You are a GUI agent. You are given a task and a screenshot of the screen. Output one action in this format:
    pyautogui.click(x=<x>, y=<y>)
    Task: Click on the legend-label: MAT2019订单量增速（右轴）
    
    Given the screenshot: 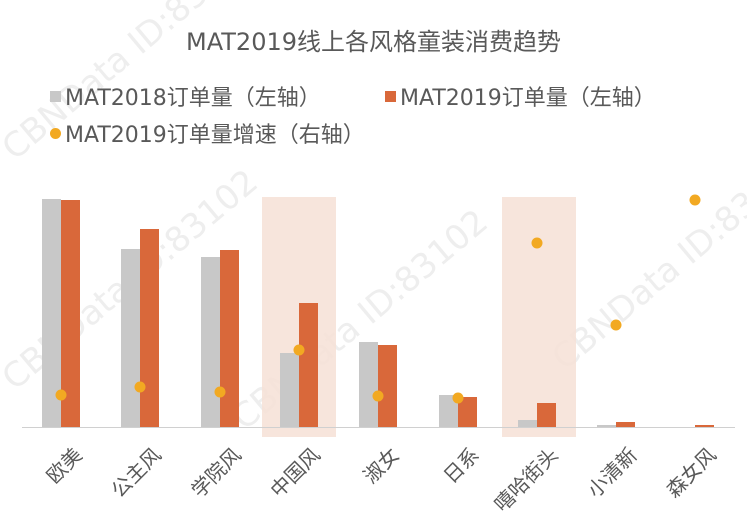 What is the action you would take?
    pyautogui.click(x=215, y=135)
    